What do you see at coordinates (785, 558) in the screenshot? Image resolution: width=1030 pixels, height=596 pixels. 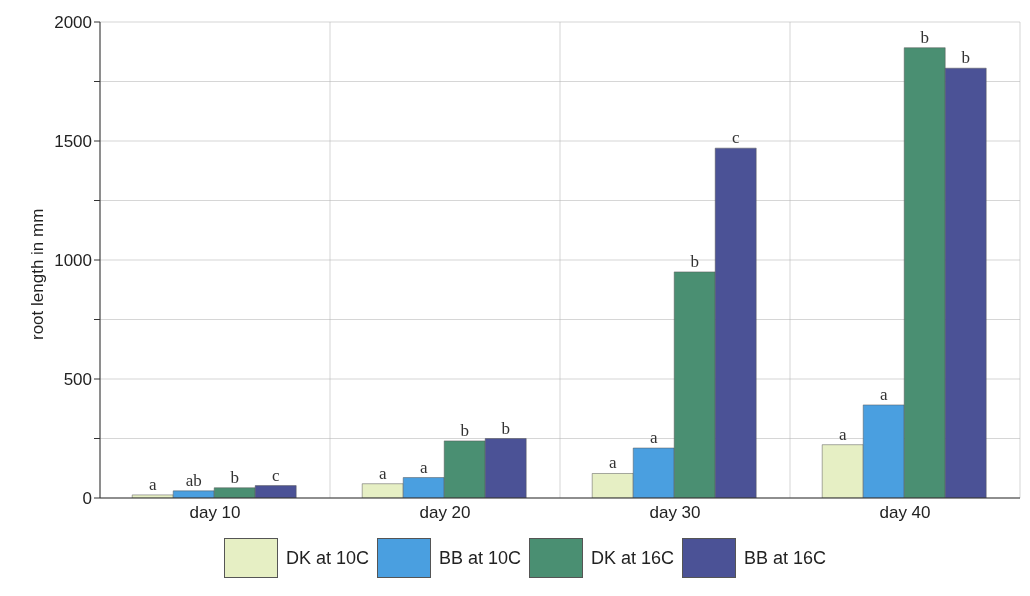 I see `legend-label: BB at 16C` at bounding box center [785, 558].